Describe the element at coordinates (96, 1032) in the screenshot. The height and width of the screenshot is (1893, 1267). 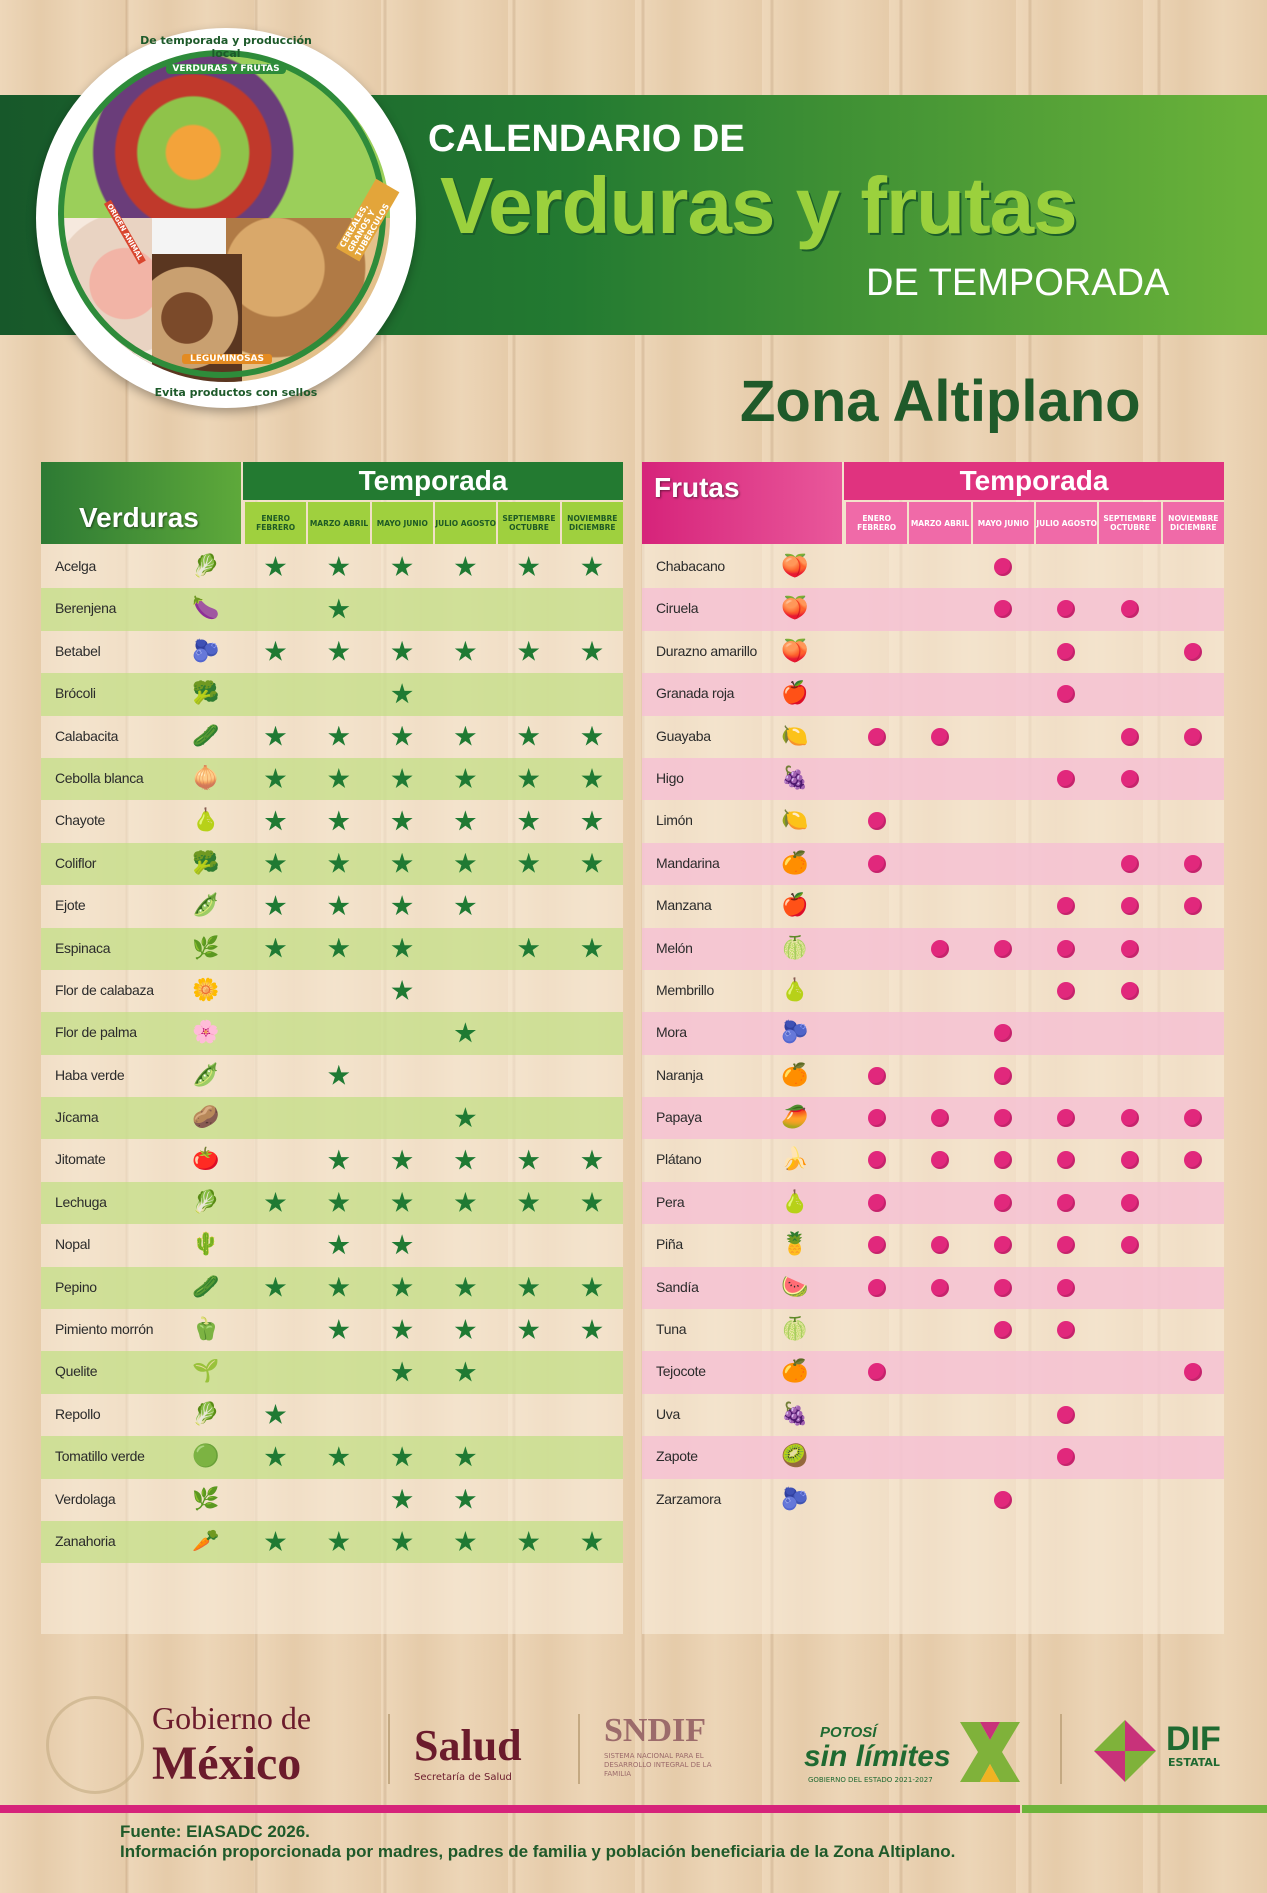
I see `verdura-name: Flor de palma` at that location.